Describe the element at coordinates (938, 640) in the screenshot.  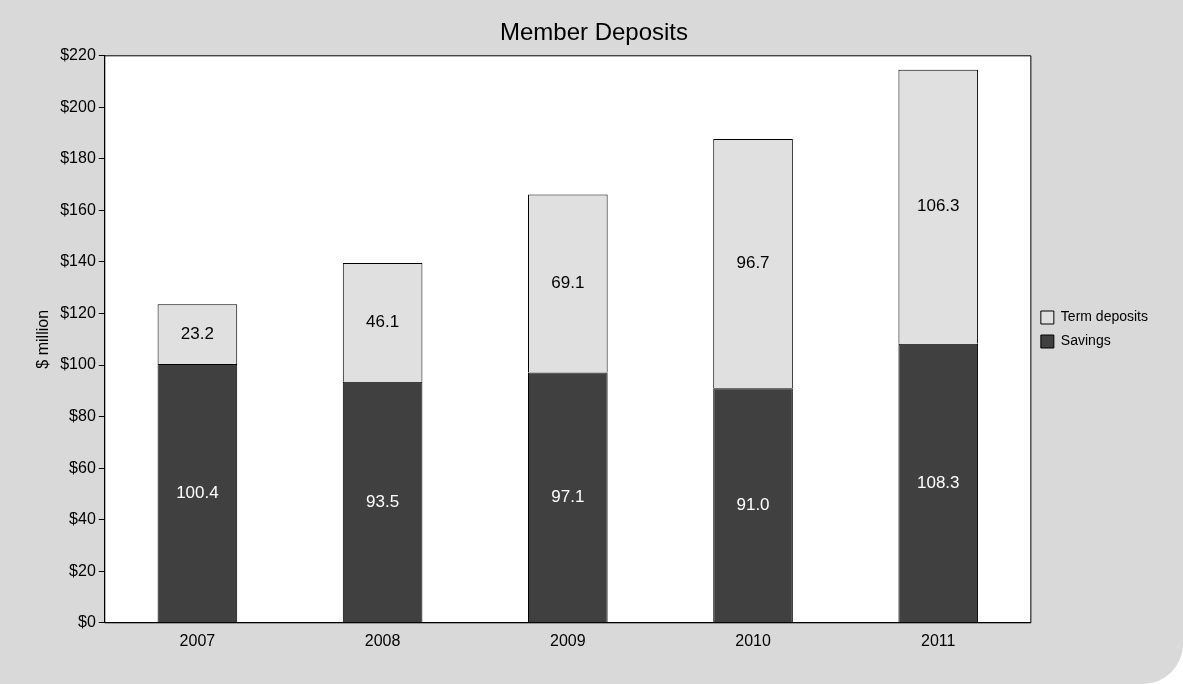
I see `x-tick-label: 2011` at that location.